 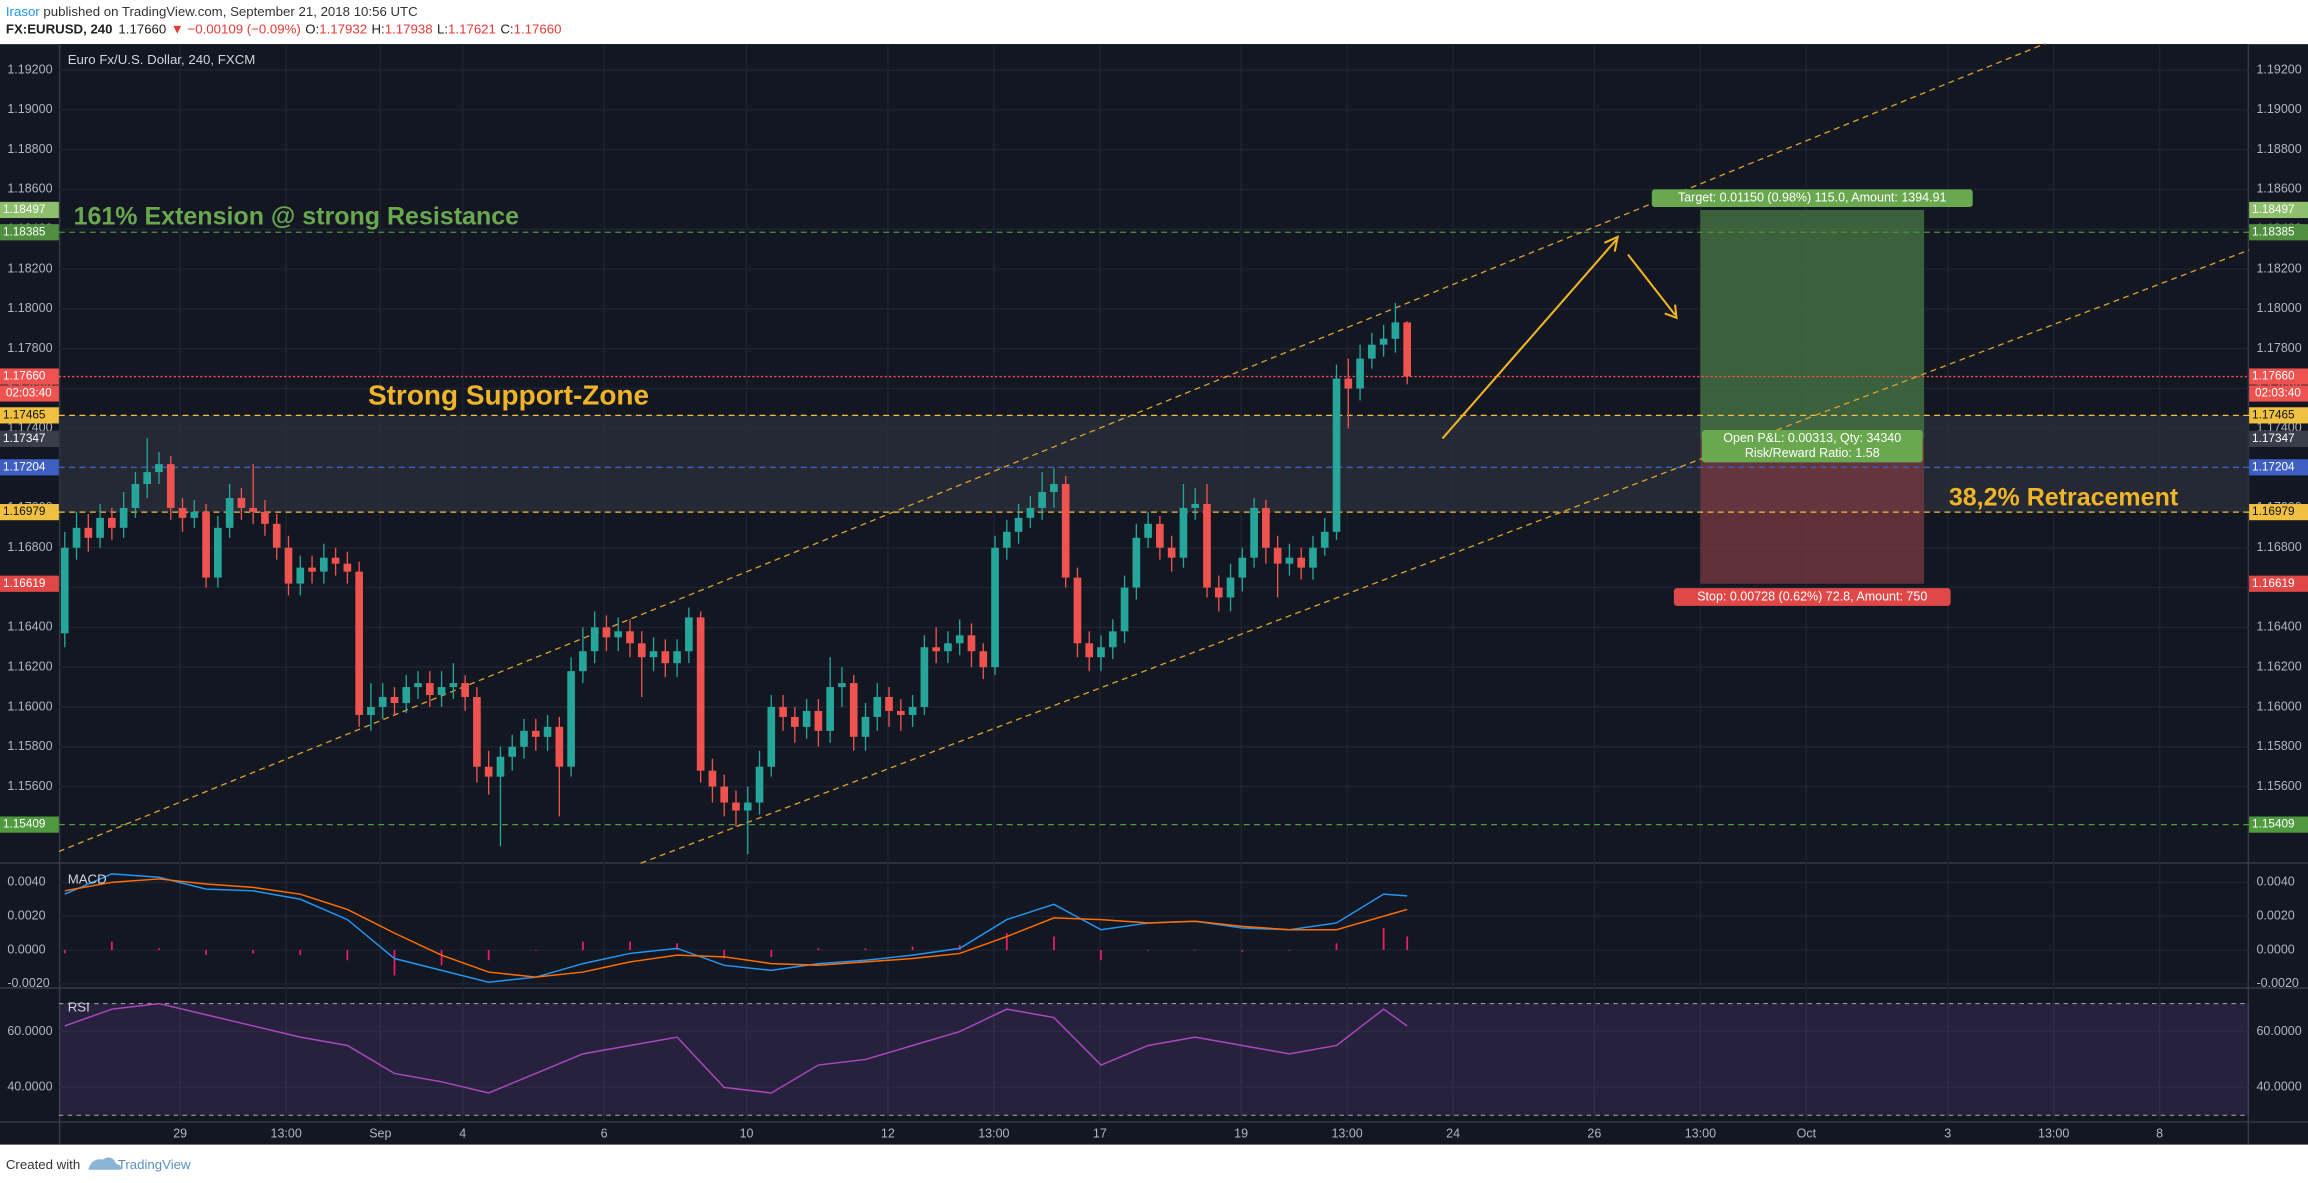 I want to click on footer-brand: TradingView, so click(x=154, y=1164).